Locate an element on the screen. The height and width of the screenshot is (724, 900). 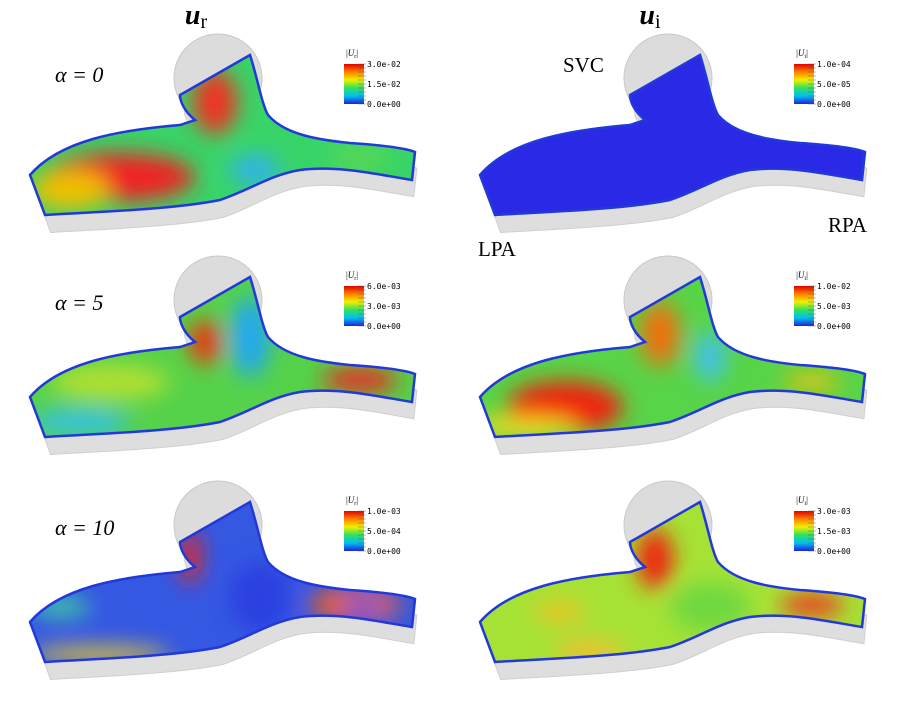
colorbar-tick-label: 1.5e-03 is located at coordinates (834, 531).